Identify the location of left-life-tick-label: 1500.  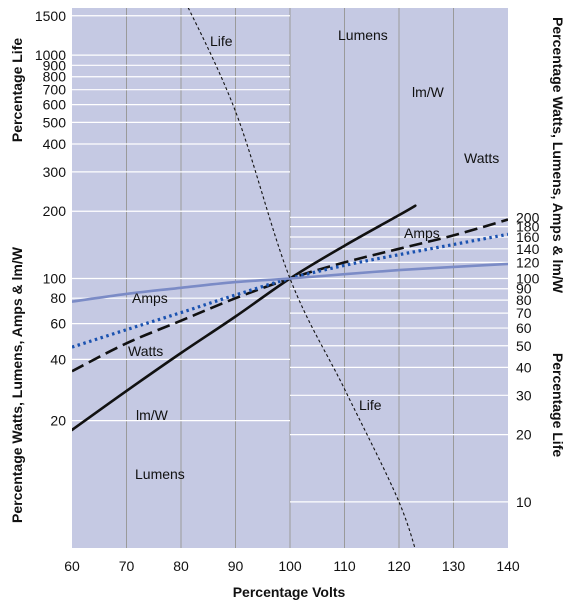
(50, 16).